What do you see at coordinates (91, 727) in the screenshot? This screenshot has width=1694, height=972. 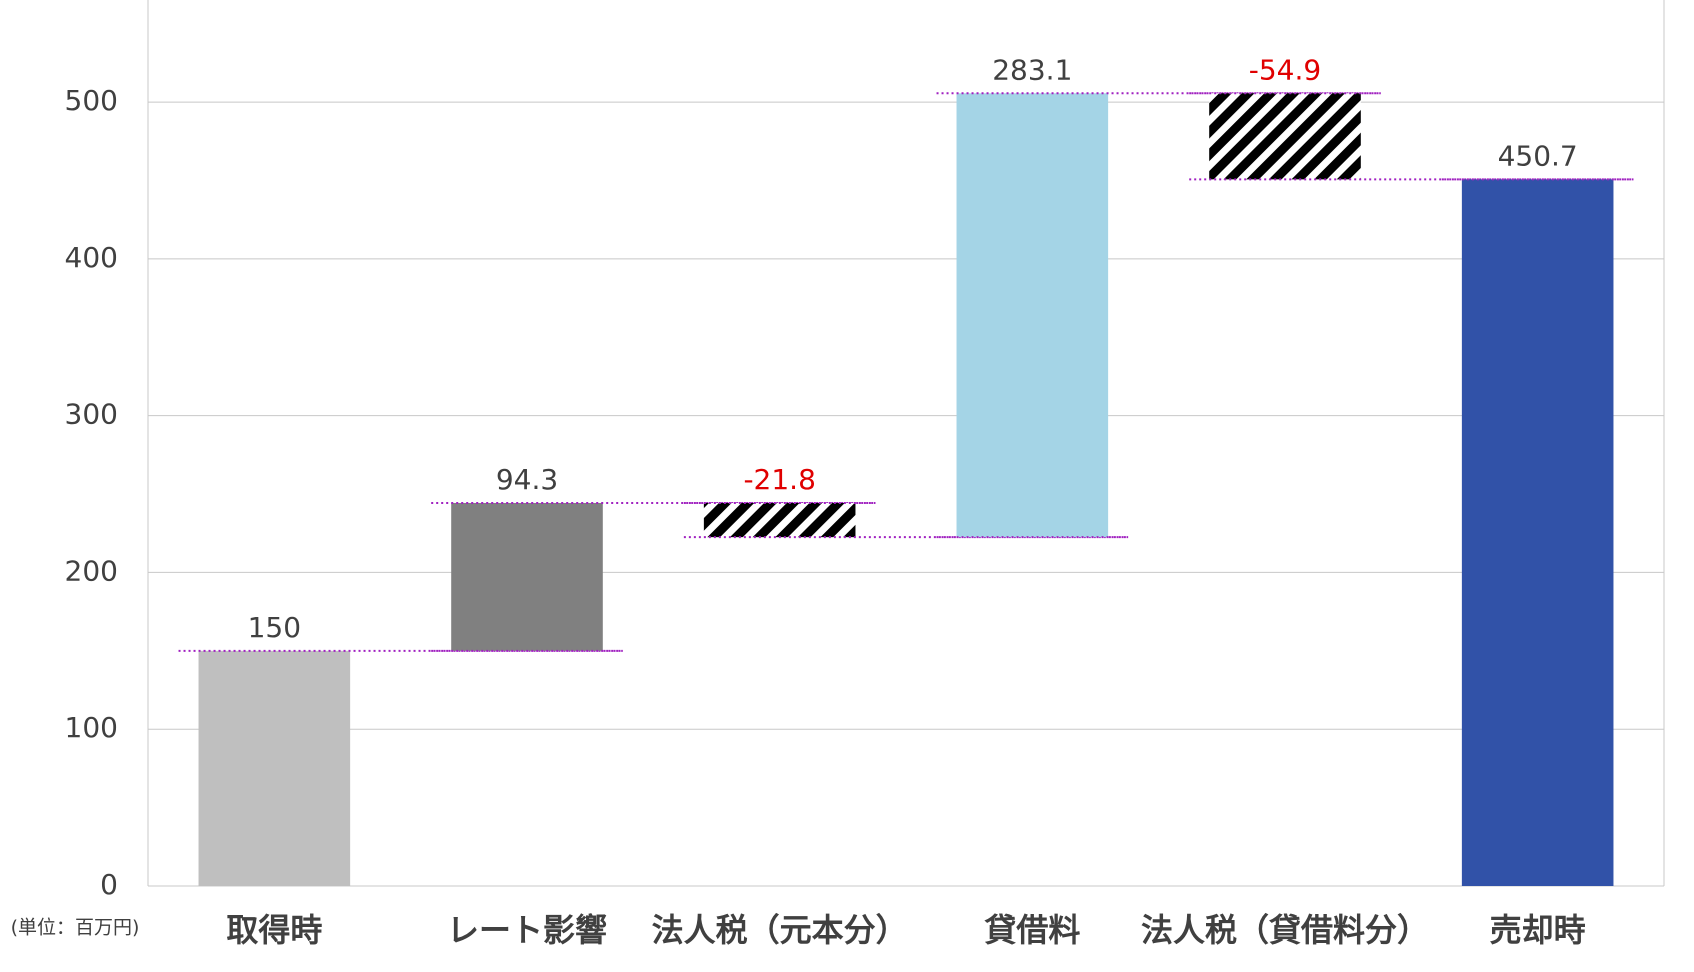 I see `y-tick-label: 100` at bounding box center [91, 727].